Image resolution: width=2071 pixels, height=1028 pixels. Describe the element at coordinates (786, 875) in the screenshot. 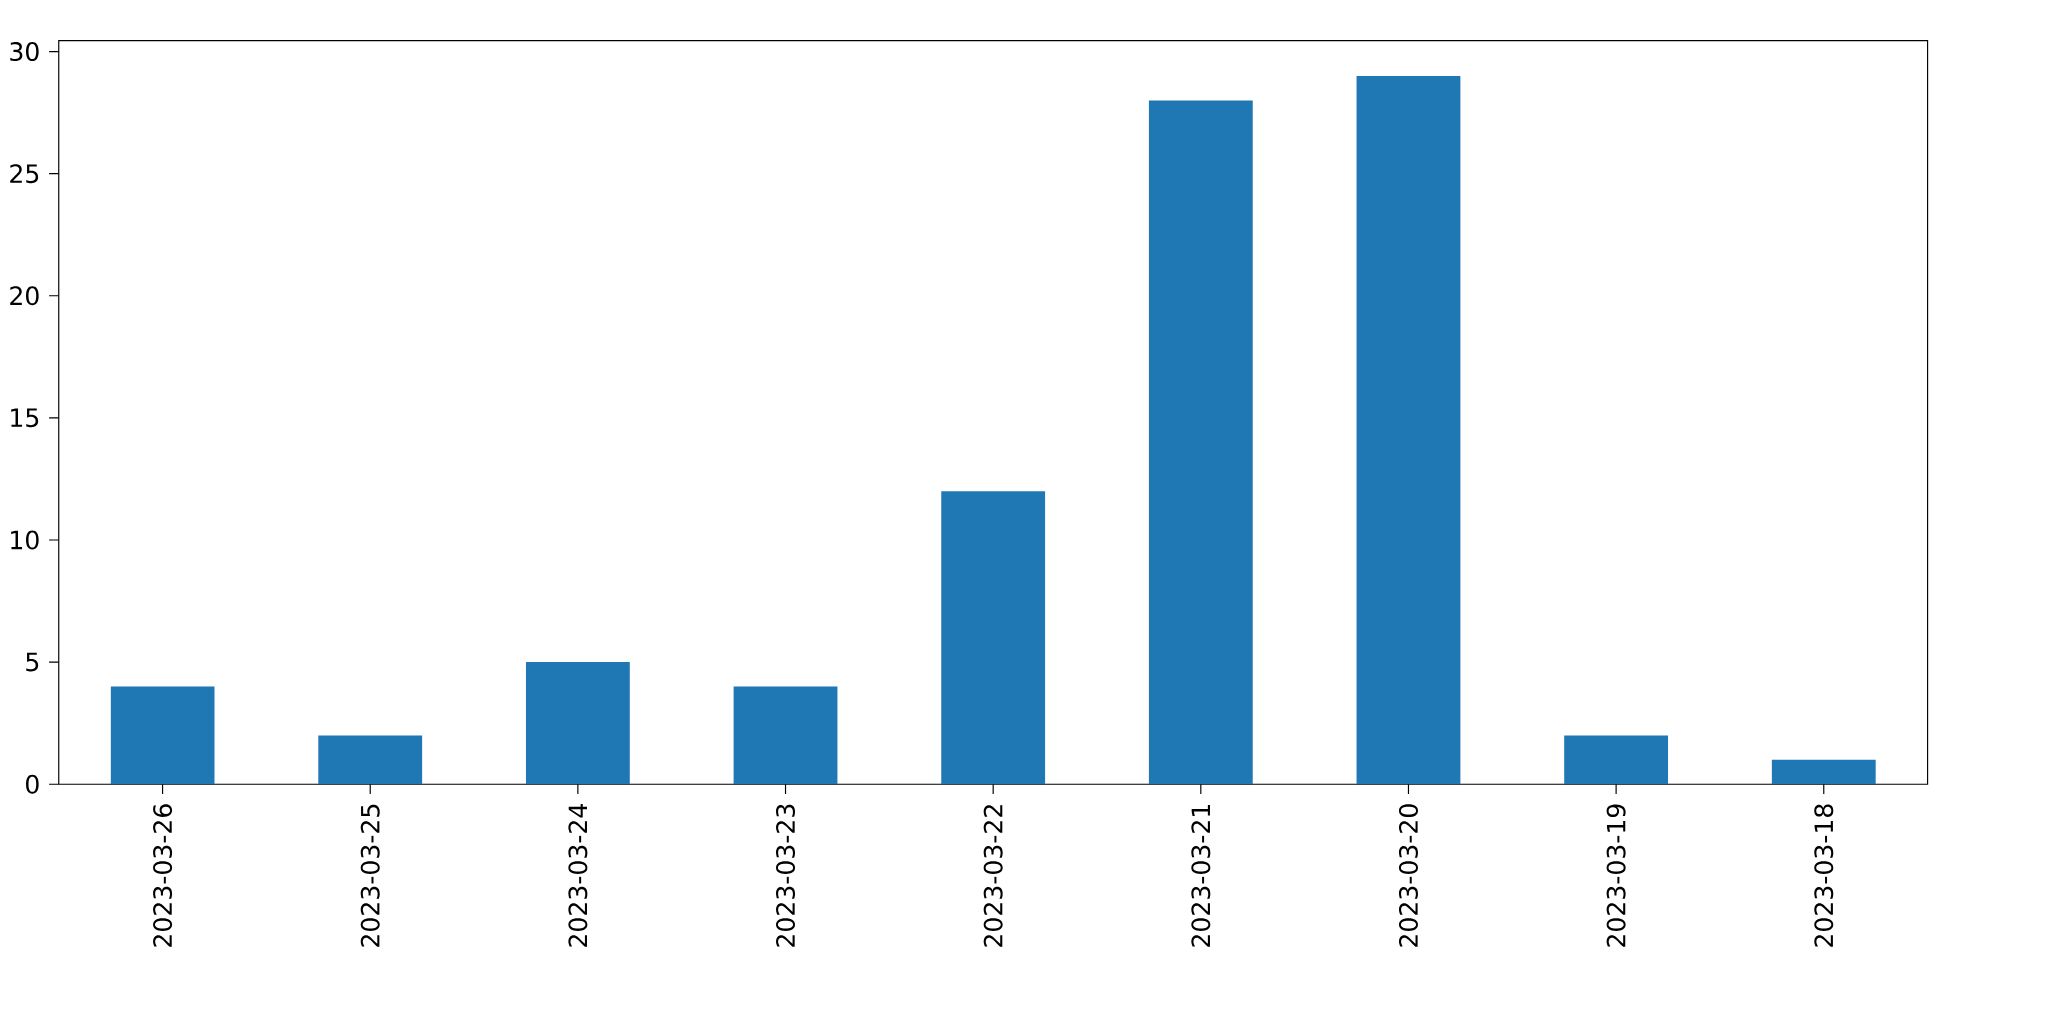

I see `x-tick-label: 2023-03-23` at that location.